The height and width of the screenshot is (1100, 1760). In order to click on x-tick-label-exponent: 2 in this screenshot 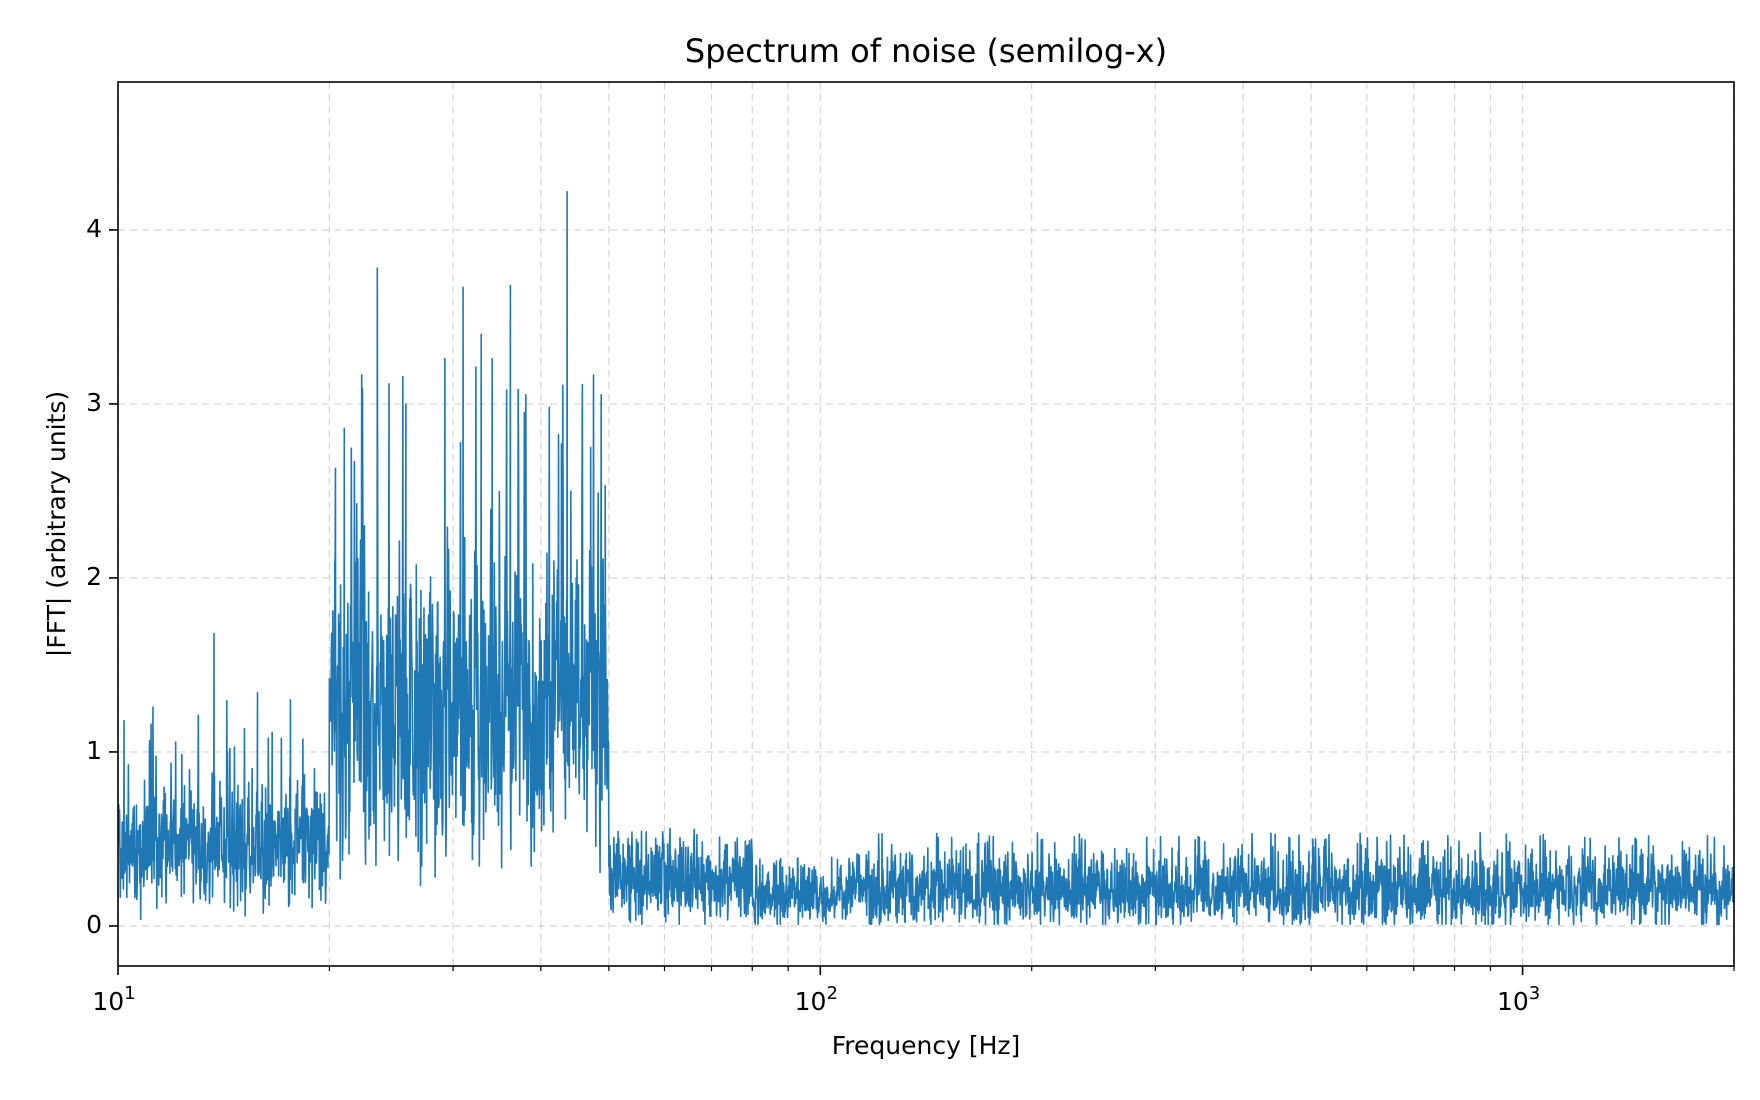, I will do `click(831, 993)`.